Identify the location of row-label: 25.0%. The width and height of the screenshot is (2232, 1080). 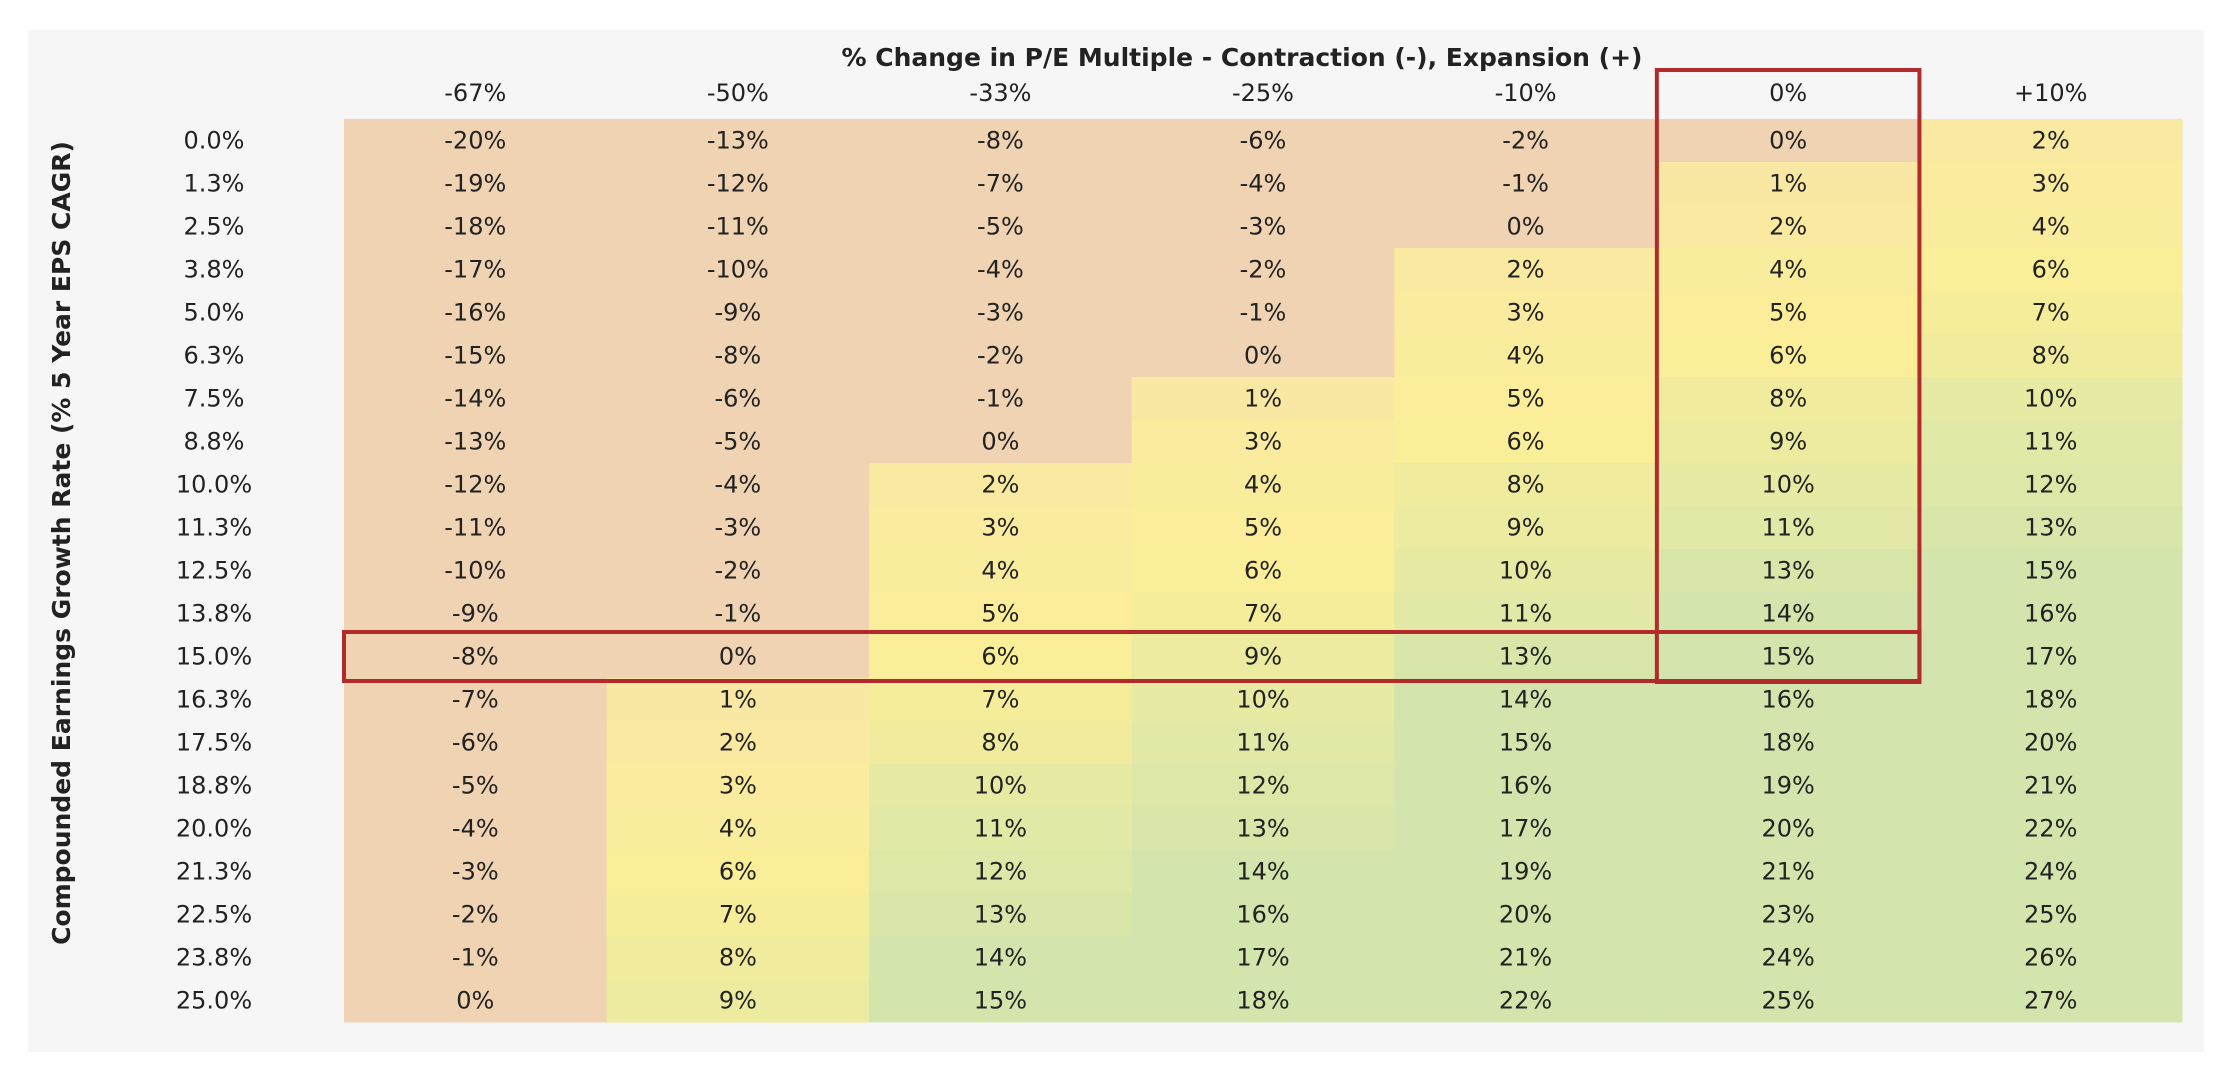
(214, 1001).